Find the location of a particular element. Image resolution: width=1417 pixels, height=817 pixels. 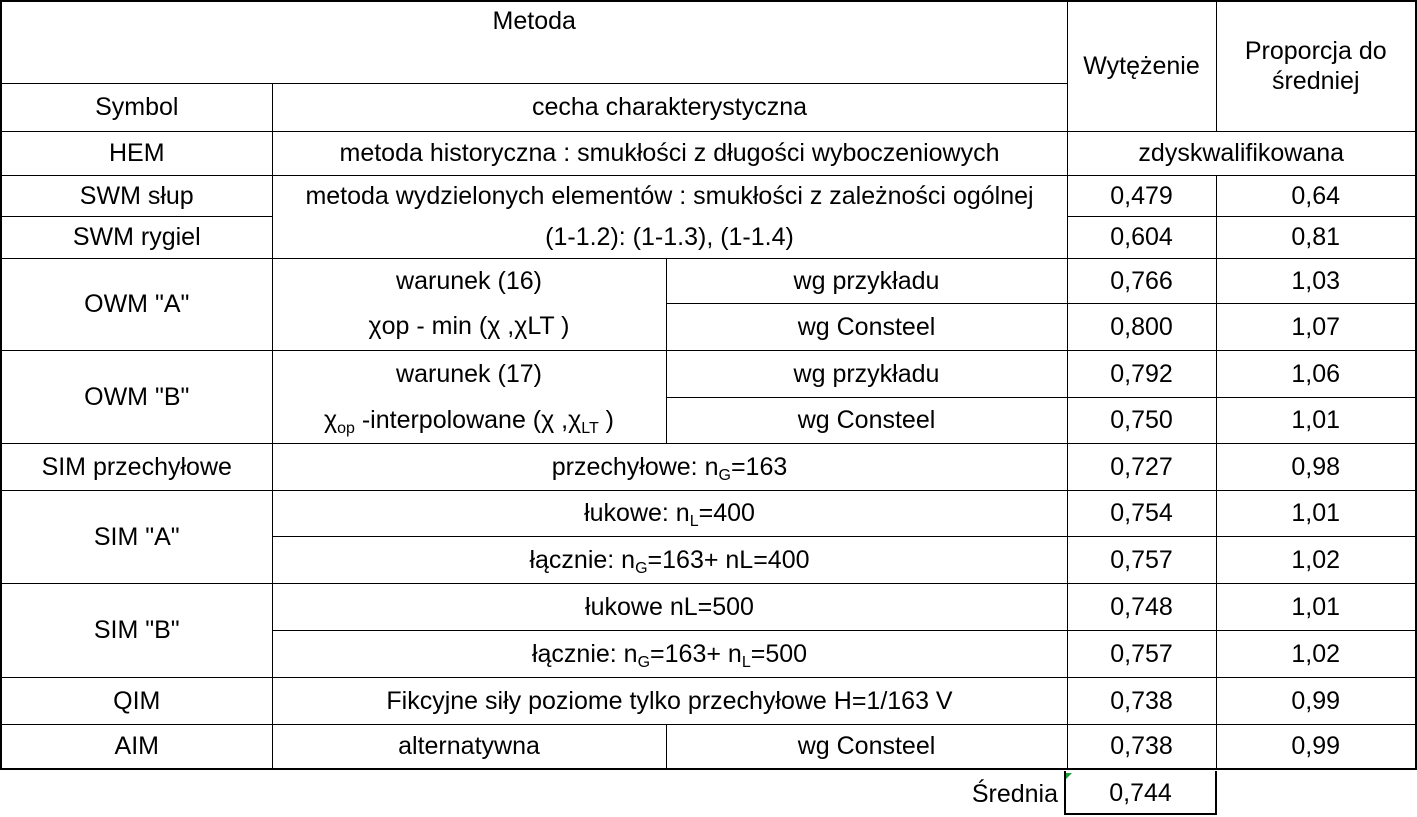

wytezenie-sim-a-1: 0,754 is located at coordinates (1141, 513).